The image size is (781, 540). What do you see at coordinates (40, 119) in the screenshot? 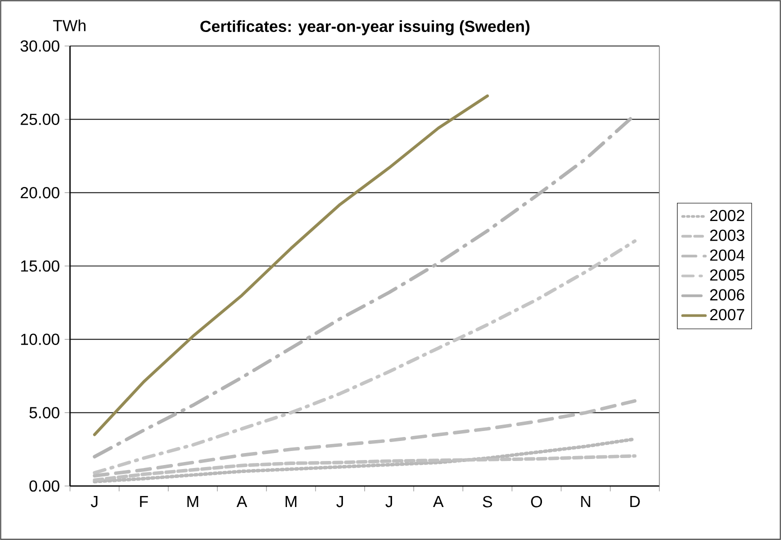
I see `y-tick-label: 25.00` at bounding box center [40, 119].